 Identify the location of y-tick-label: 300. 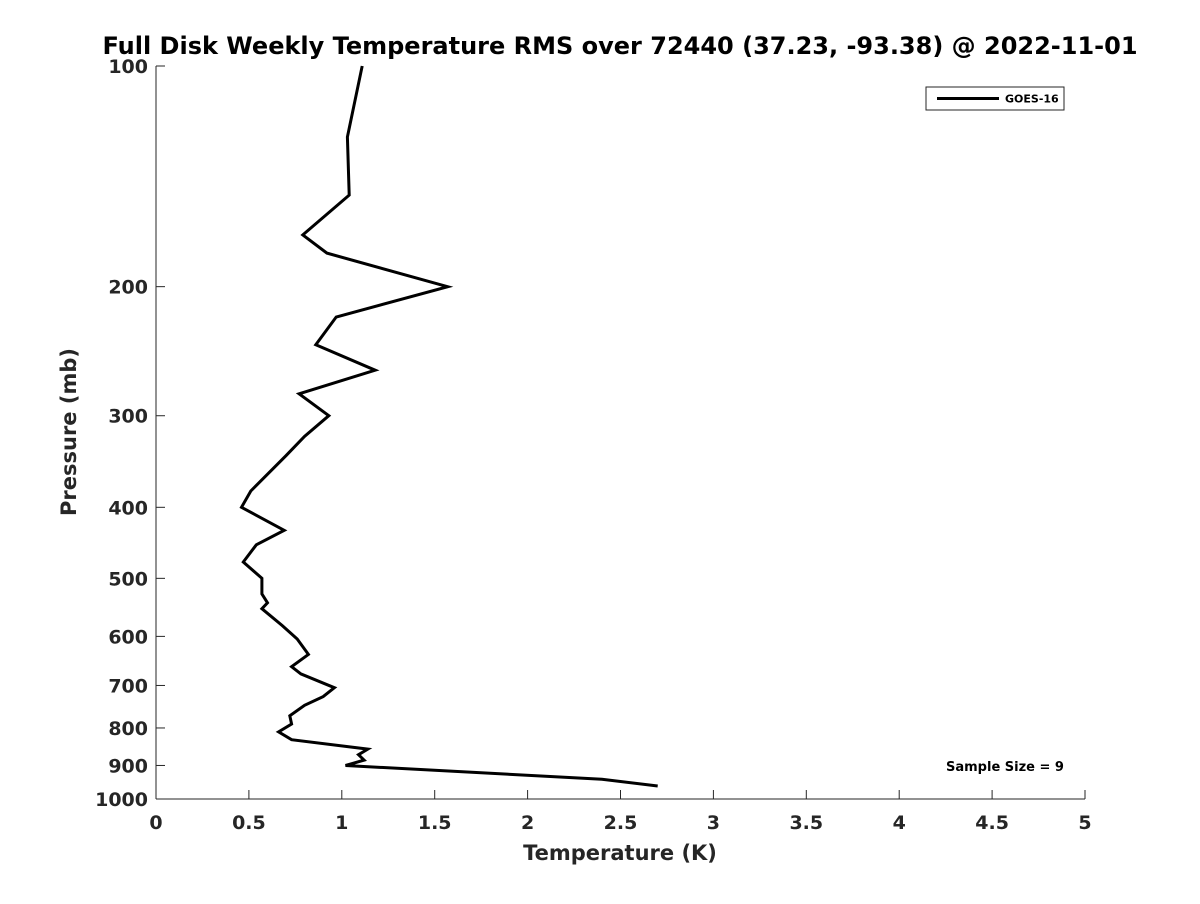
(128, 417).